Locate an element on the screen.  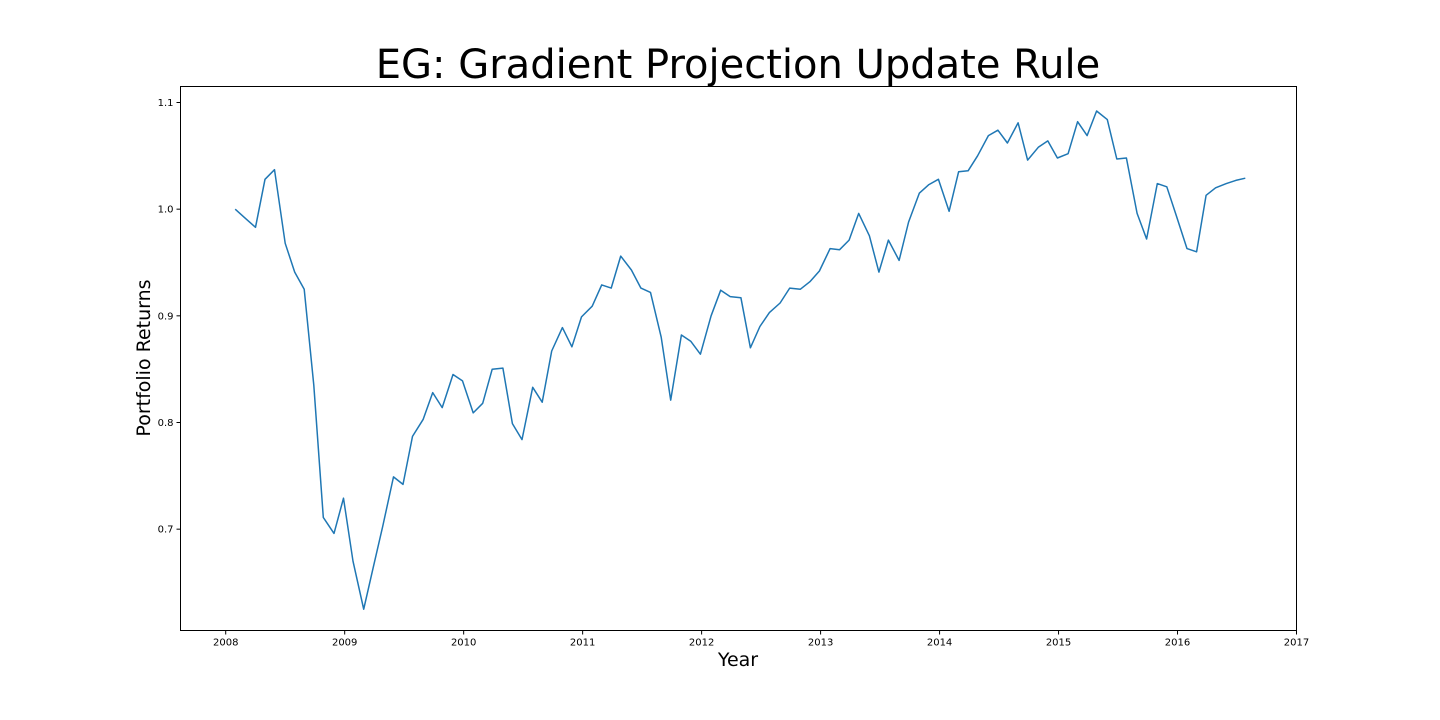
x-tick-label: 2015 is located at coordinates (1058, 643).